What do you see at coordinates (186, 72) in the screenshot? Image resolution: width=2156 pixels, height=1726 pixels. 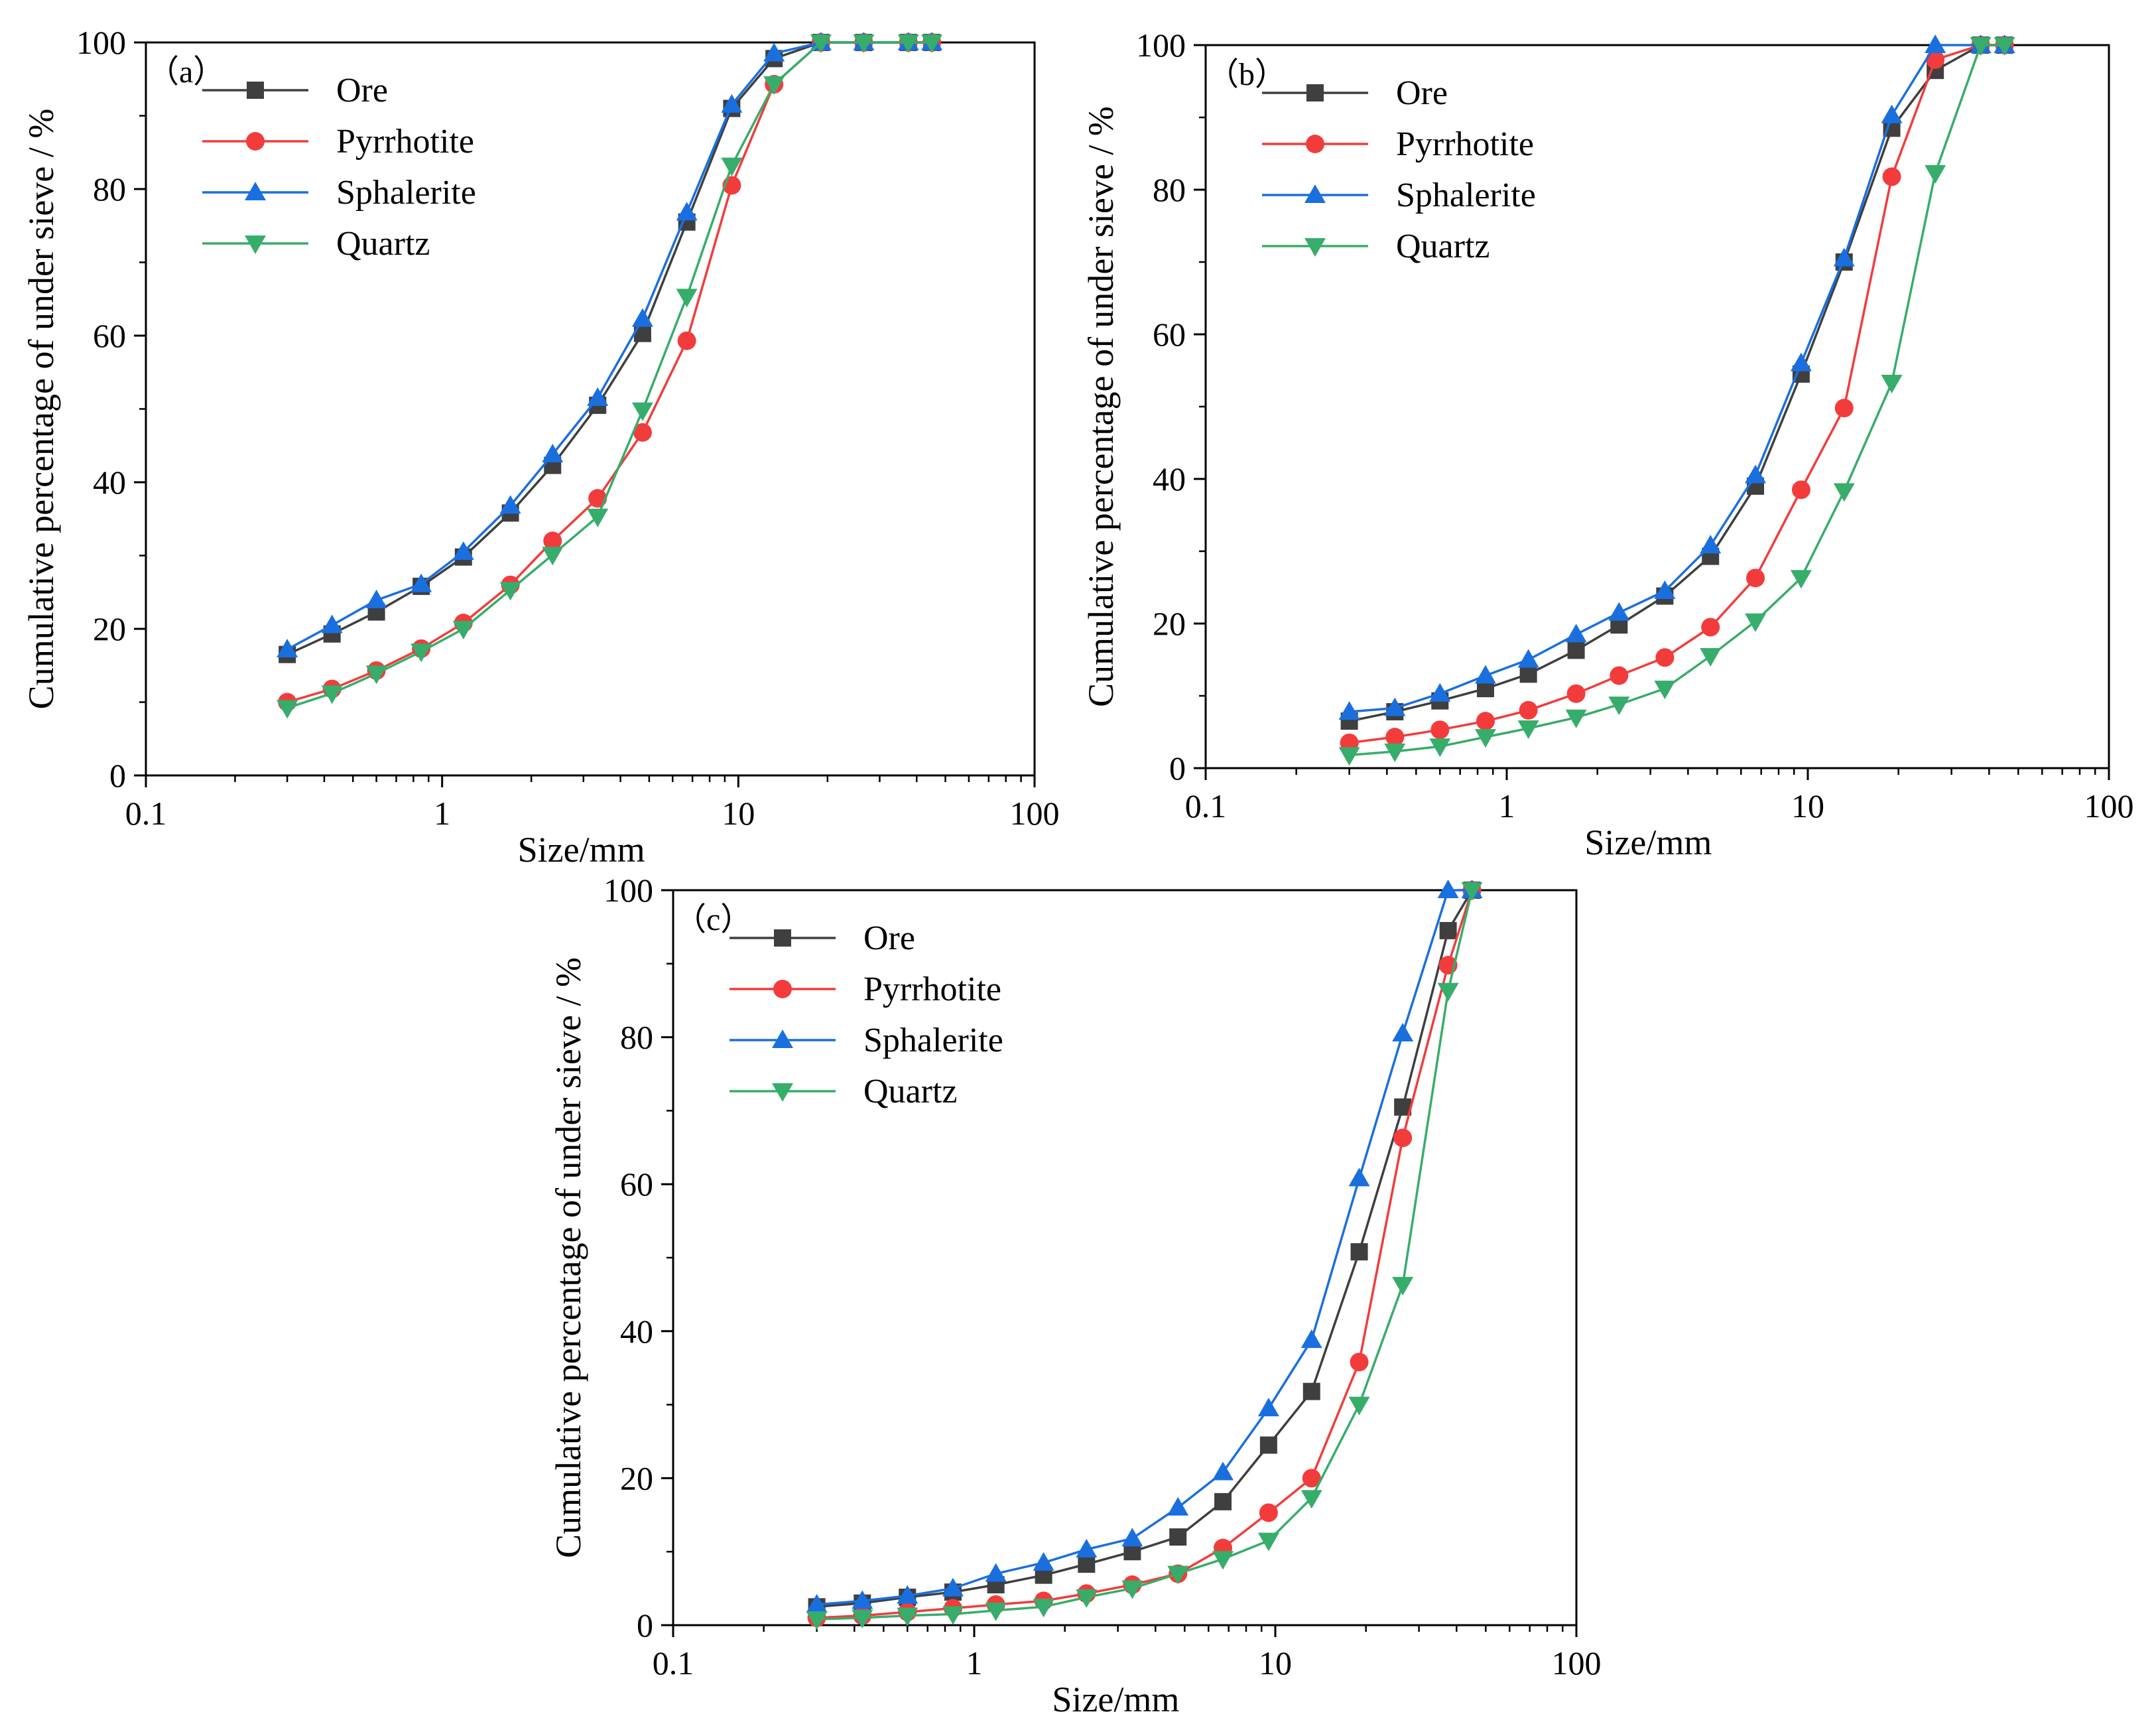 I see `panel-label: （a）` at bounding box center [186, 72].